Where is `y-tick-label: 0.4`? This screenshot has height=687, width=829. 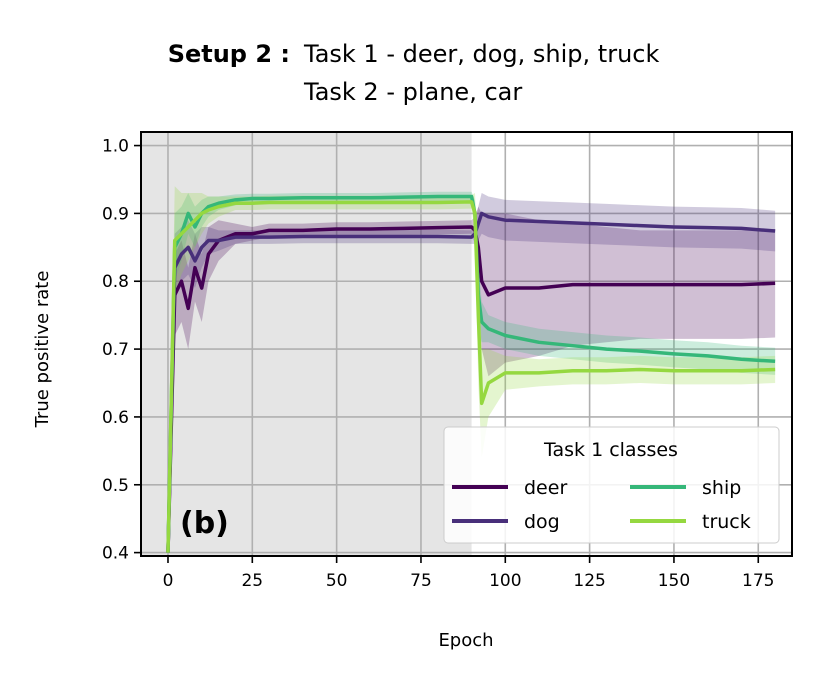
y-tick-label: 0.4 is located at coordinates (115, 554).